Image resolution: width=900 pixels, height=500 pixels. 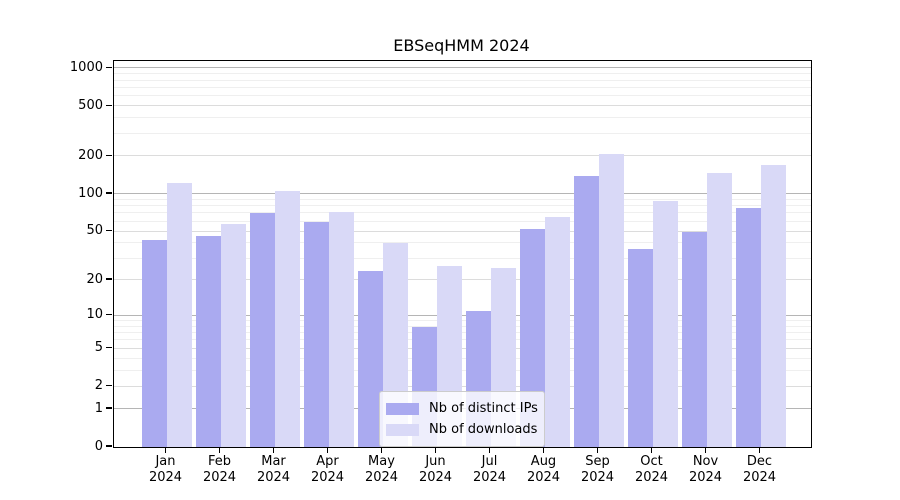 I want to click on x-tick-label: Apr 2024, so click(x=327, y=469).